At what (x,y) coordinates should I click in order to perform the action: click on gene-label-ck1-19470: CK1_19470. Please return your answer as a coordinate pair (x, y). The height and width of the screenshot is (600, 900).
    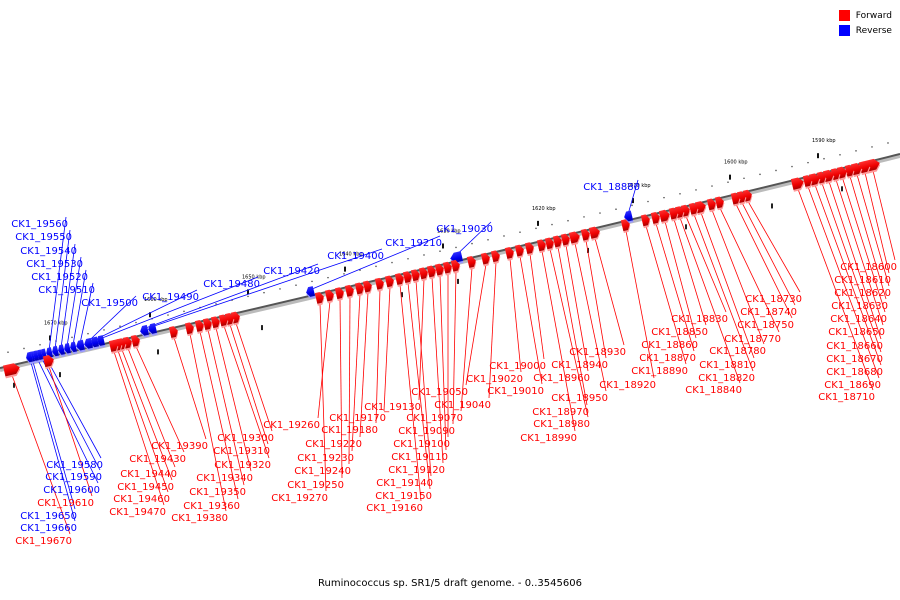
    Looking at the image, I should click on (137, 512).